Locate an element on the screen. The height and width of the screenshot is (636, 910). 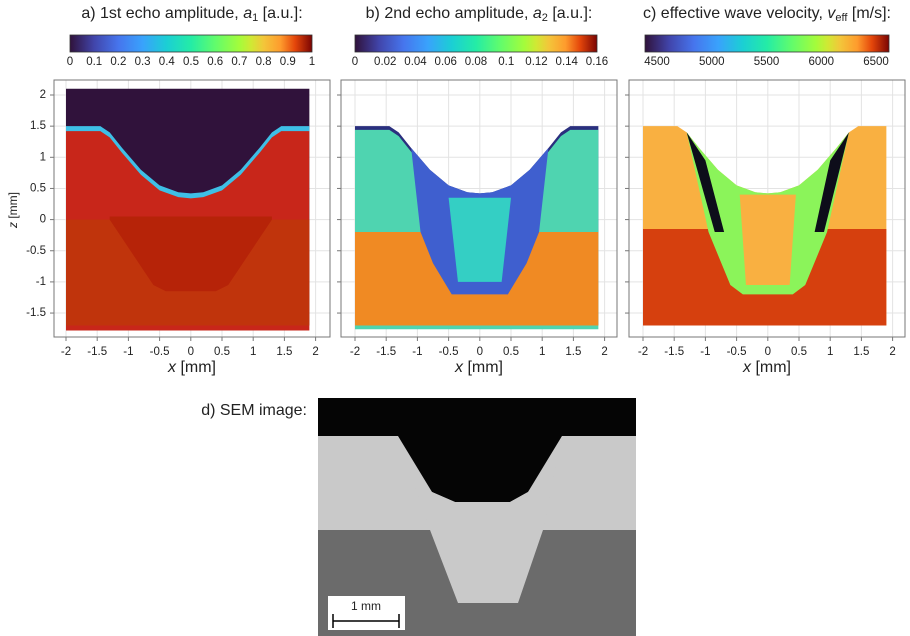
z-tick-label: 2 is located at coordinates (43, 95).